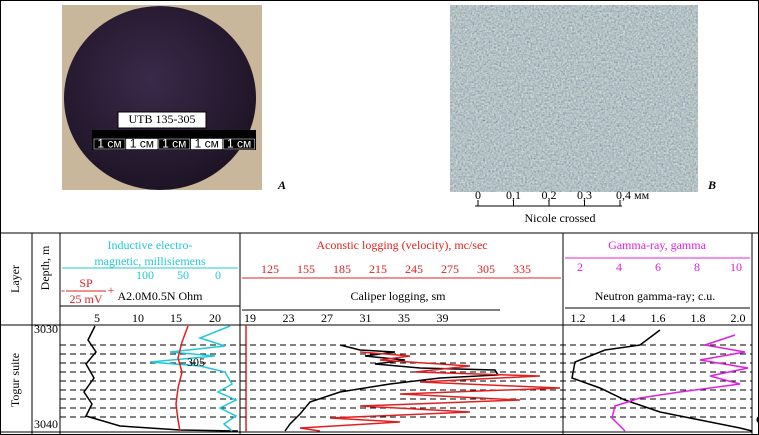 This screenshot has height=435, width=759. Describe the element at coordinates (698, 318) in the screenshot. I see `label: 1.8` at that location.